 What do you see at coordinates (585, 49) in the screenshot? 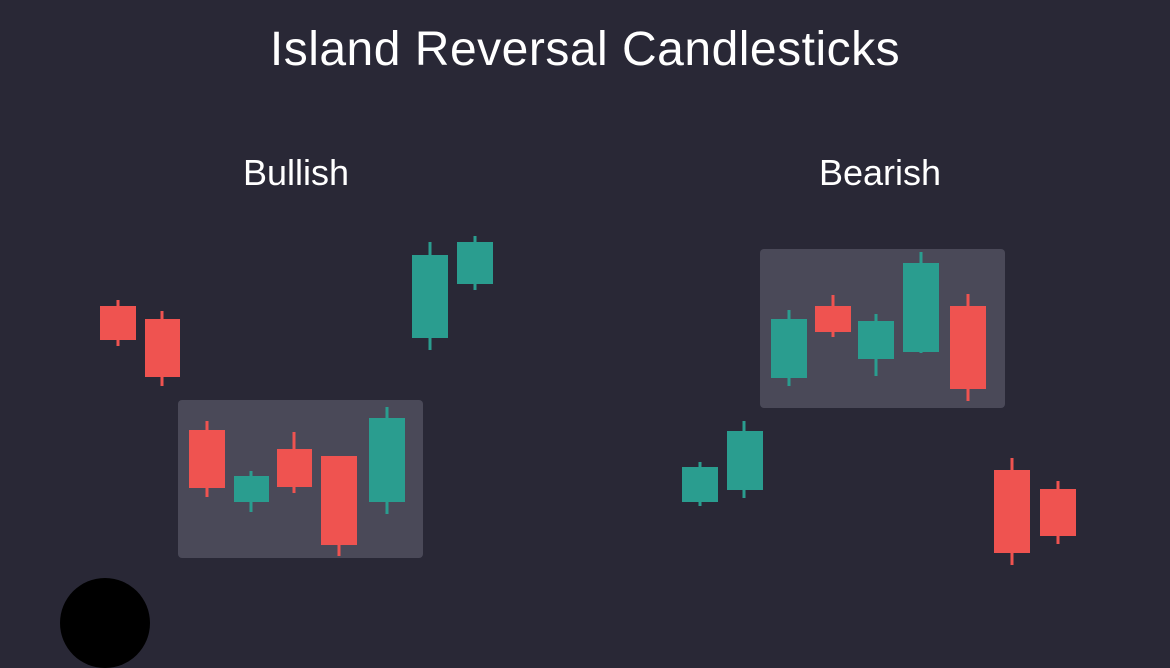
I see `page-title: Island Reversal Candlesticks` at bounding box center [585, 49].